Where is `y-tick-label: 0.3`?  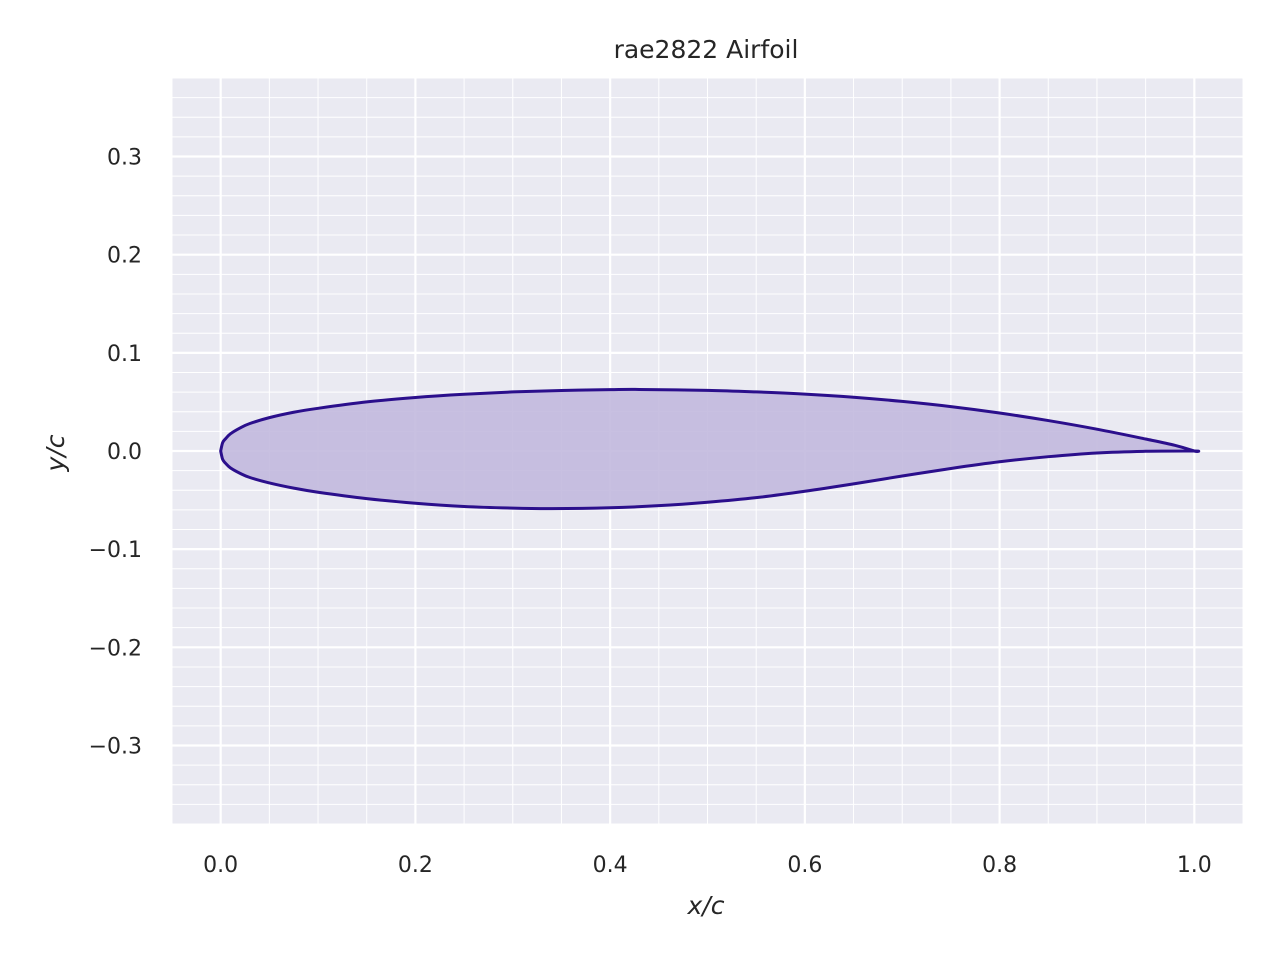
y-tick-label: 0.3 is located at coordinates (124, 158).